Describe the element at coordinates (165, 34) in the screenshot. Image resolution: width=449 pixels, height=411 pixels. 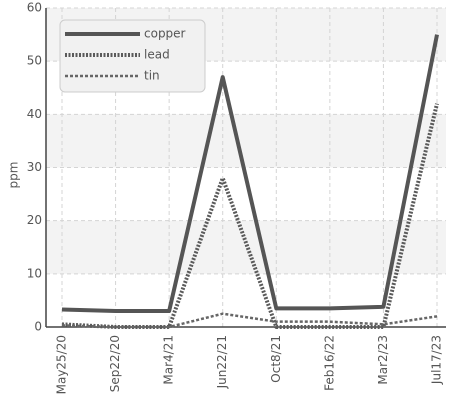
I see `legend-label: copper` at that location.